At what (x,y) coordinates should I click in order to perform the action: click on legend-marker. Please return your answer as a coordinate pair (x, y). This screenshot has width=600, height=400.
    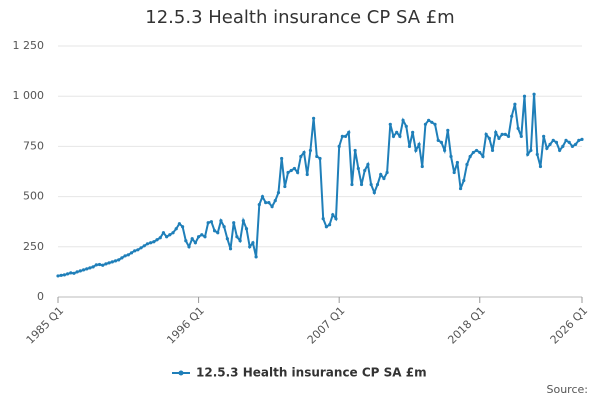
    Looking at the image, I should click on (181, 373).